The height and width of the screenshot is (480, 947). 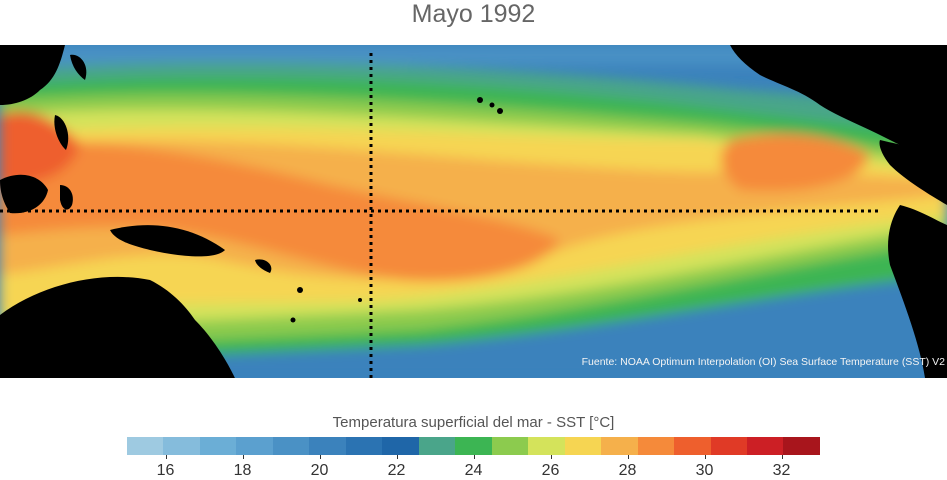 What do you see at coordinates (32, 75) in the screenshot?
I see `land-asia` at bounding box center [32, 75].